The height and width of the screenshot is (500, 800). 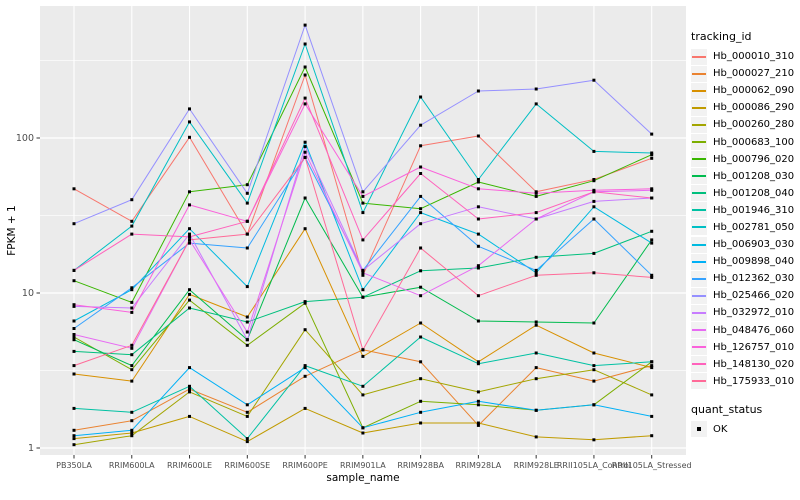 What do you see at coordinates (754, 57) in the screenshot?
I see `legend-item-label: Hb_000010_310` at bounding box center [754, 57].